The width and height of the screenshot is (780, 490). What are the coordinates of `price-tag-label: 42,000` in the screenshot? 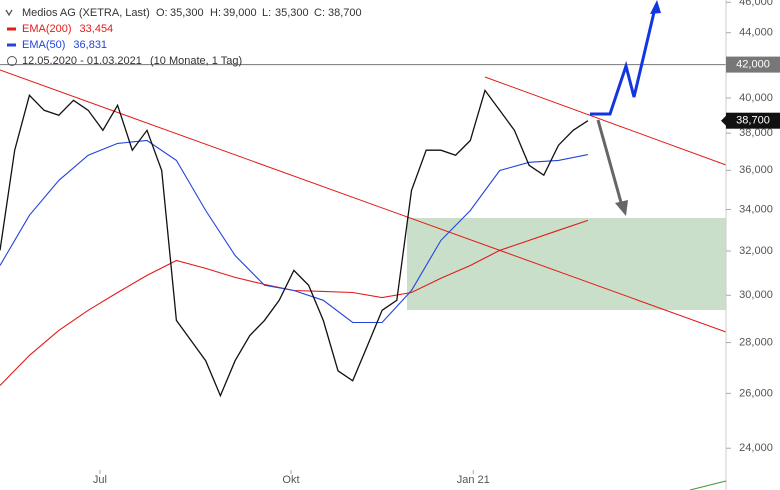 It's located at (753, 65).